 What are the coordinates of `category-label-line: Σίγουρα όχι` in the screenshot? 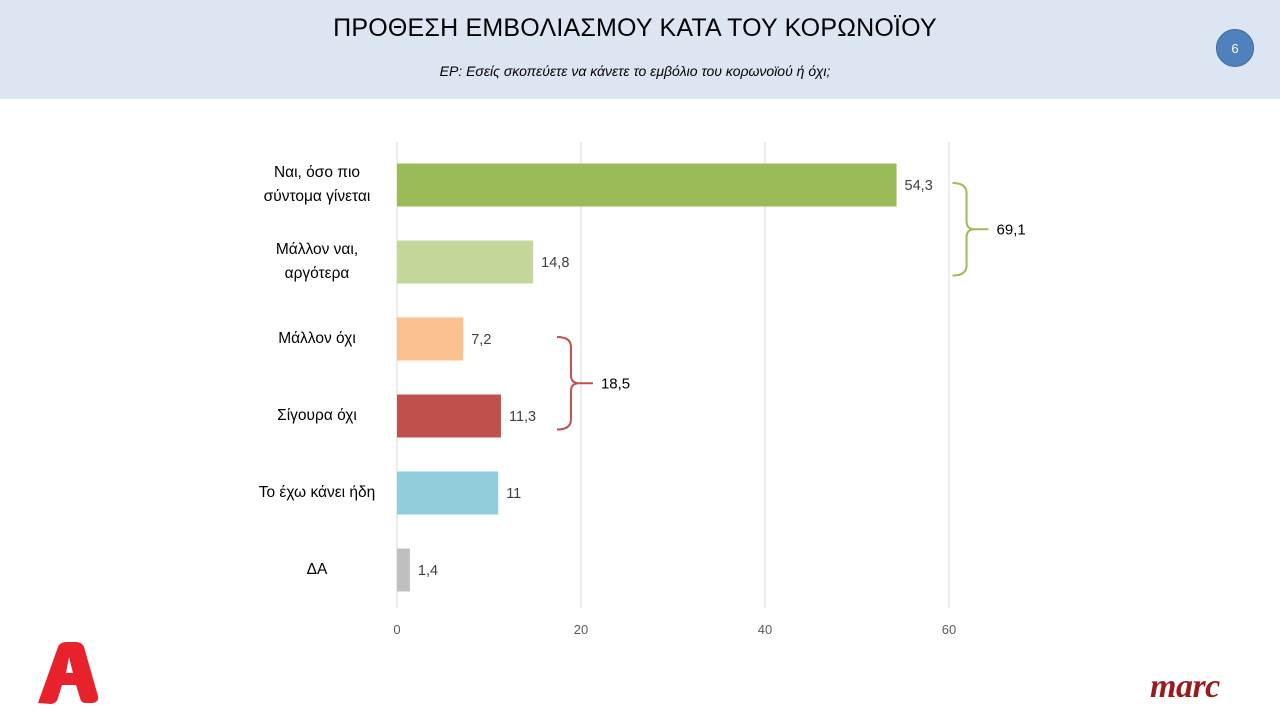 It's located at (317, 415).